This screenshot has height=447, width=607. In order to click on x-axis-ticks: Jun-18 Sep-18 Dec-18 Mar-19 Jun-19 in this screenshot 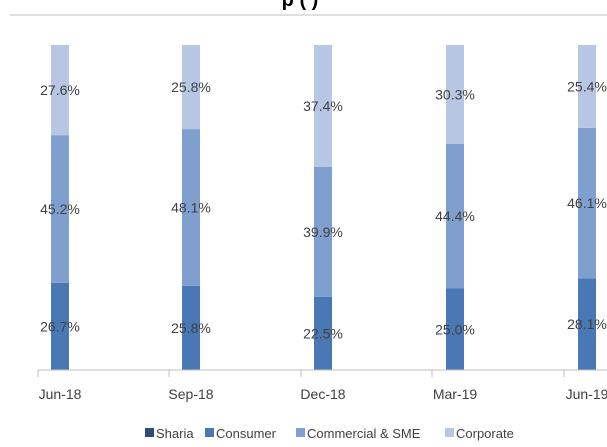, I will do `click(322, 386)`.